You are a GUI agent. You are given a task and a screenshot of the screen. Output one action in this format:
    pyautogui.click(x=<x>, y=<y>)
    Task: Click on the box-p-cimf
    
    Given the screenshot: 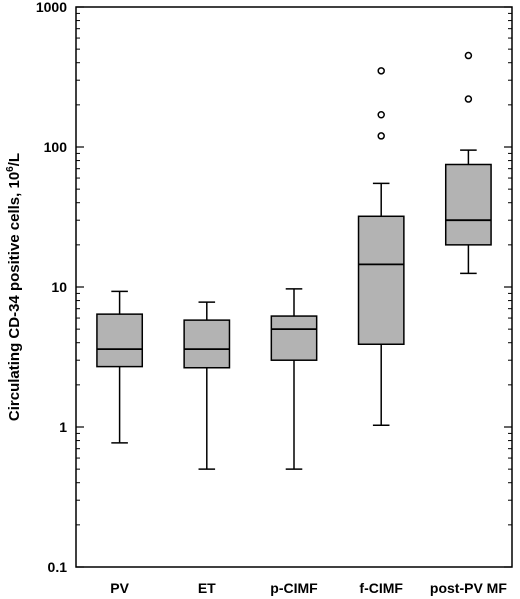 What is the action you would take?
    pyautogui.click(x=294, y=379)
    